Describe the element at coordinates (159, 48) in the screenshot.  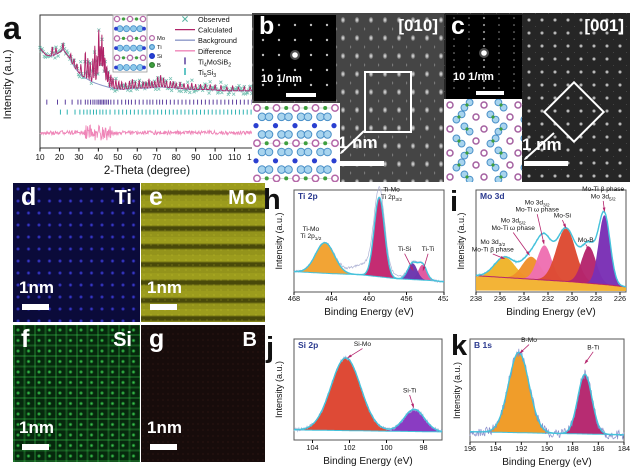
I see `svg-text: Ti` at that location.